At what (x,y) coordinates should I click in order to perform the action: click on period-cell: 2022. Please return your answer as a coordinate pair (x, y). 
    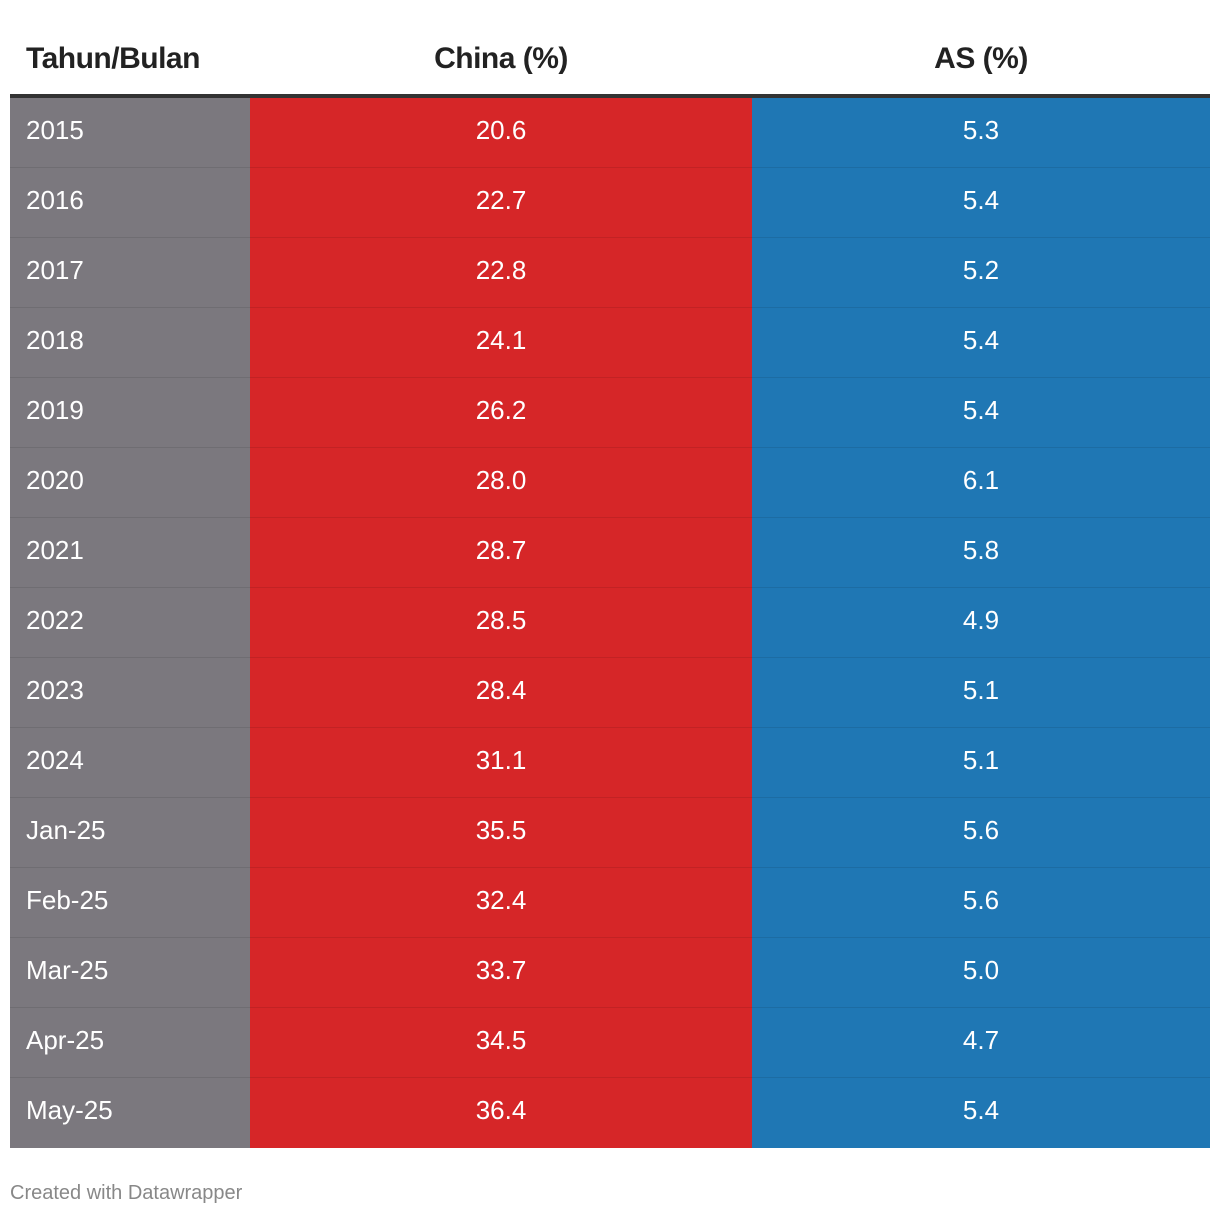
    Looking at the image, I should click on (130, 623).